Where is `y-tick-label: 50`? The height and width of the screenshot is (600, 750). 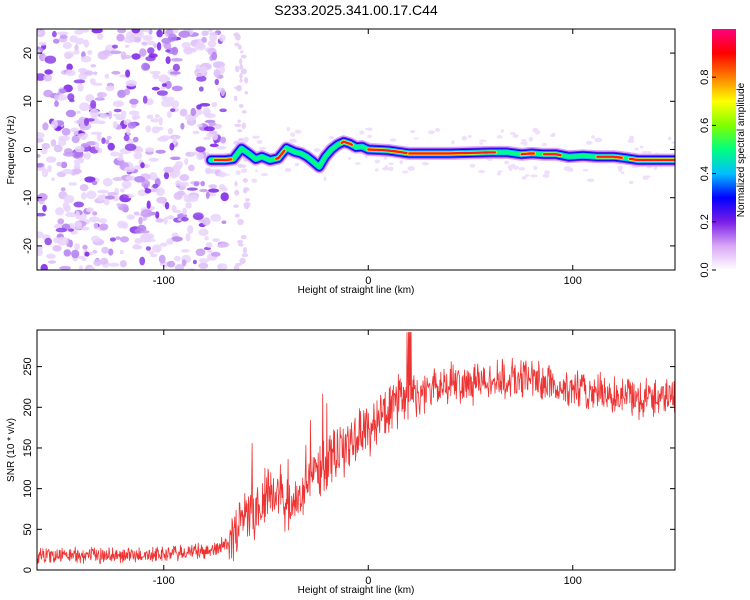
y-tick-label: 50 is located at coordinates (28, 529).